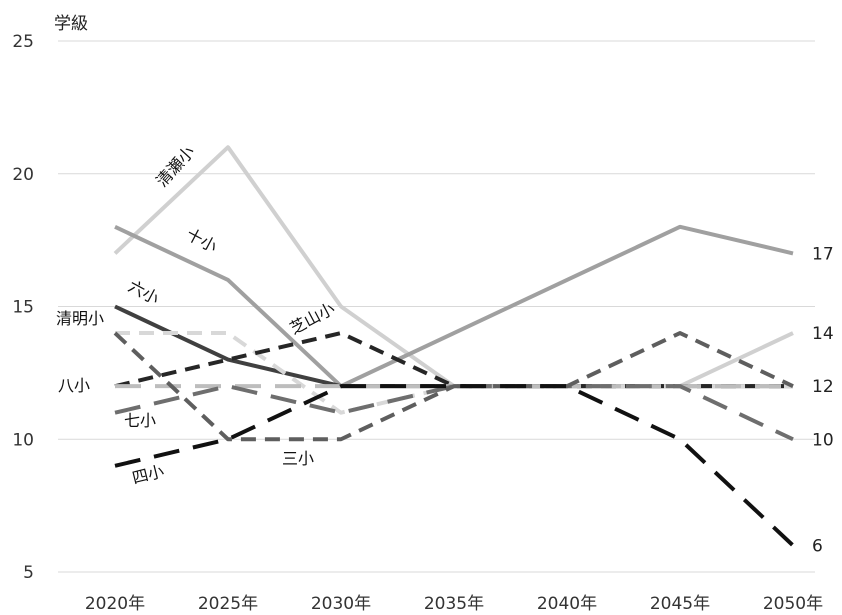 The image size is (842, 615). What do you see at coordinates (823, 334) in the screenshot?
I see `end-value-label: 14` at bounding box center [823, 334].